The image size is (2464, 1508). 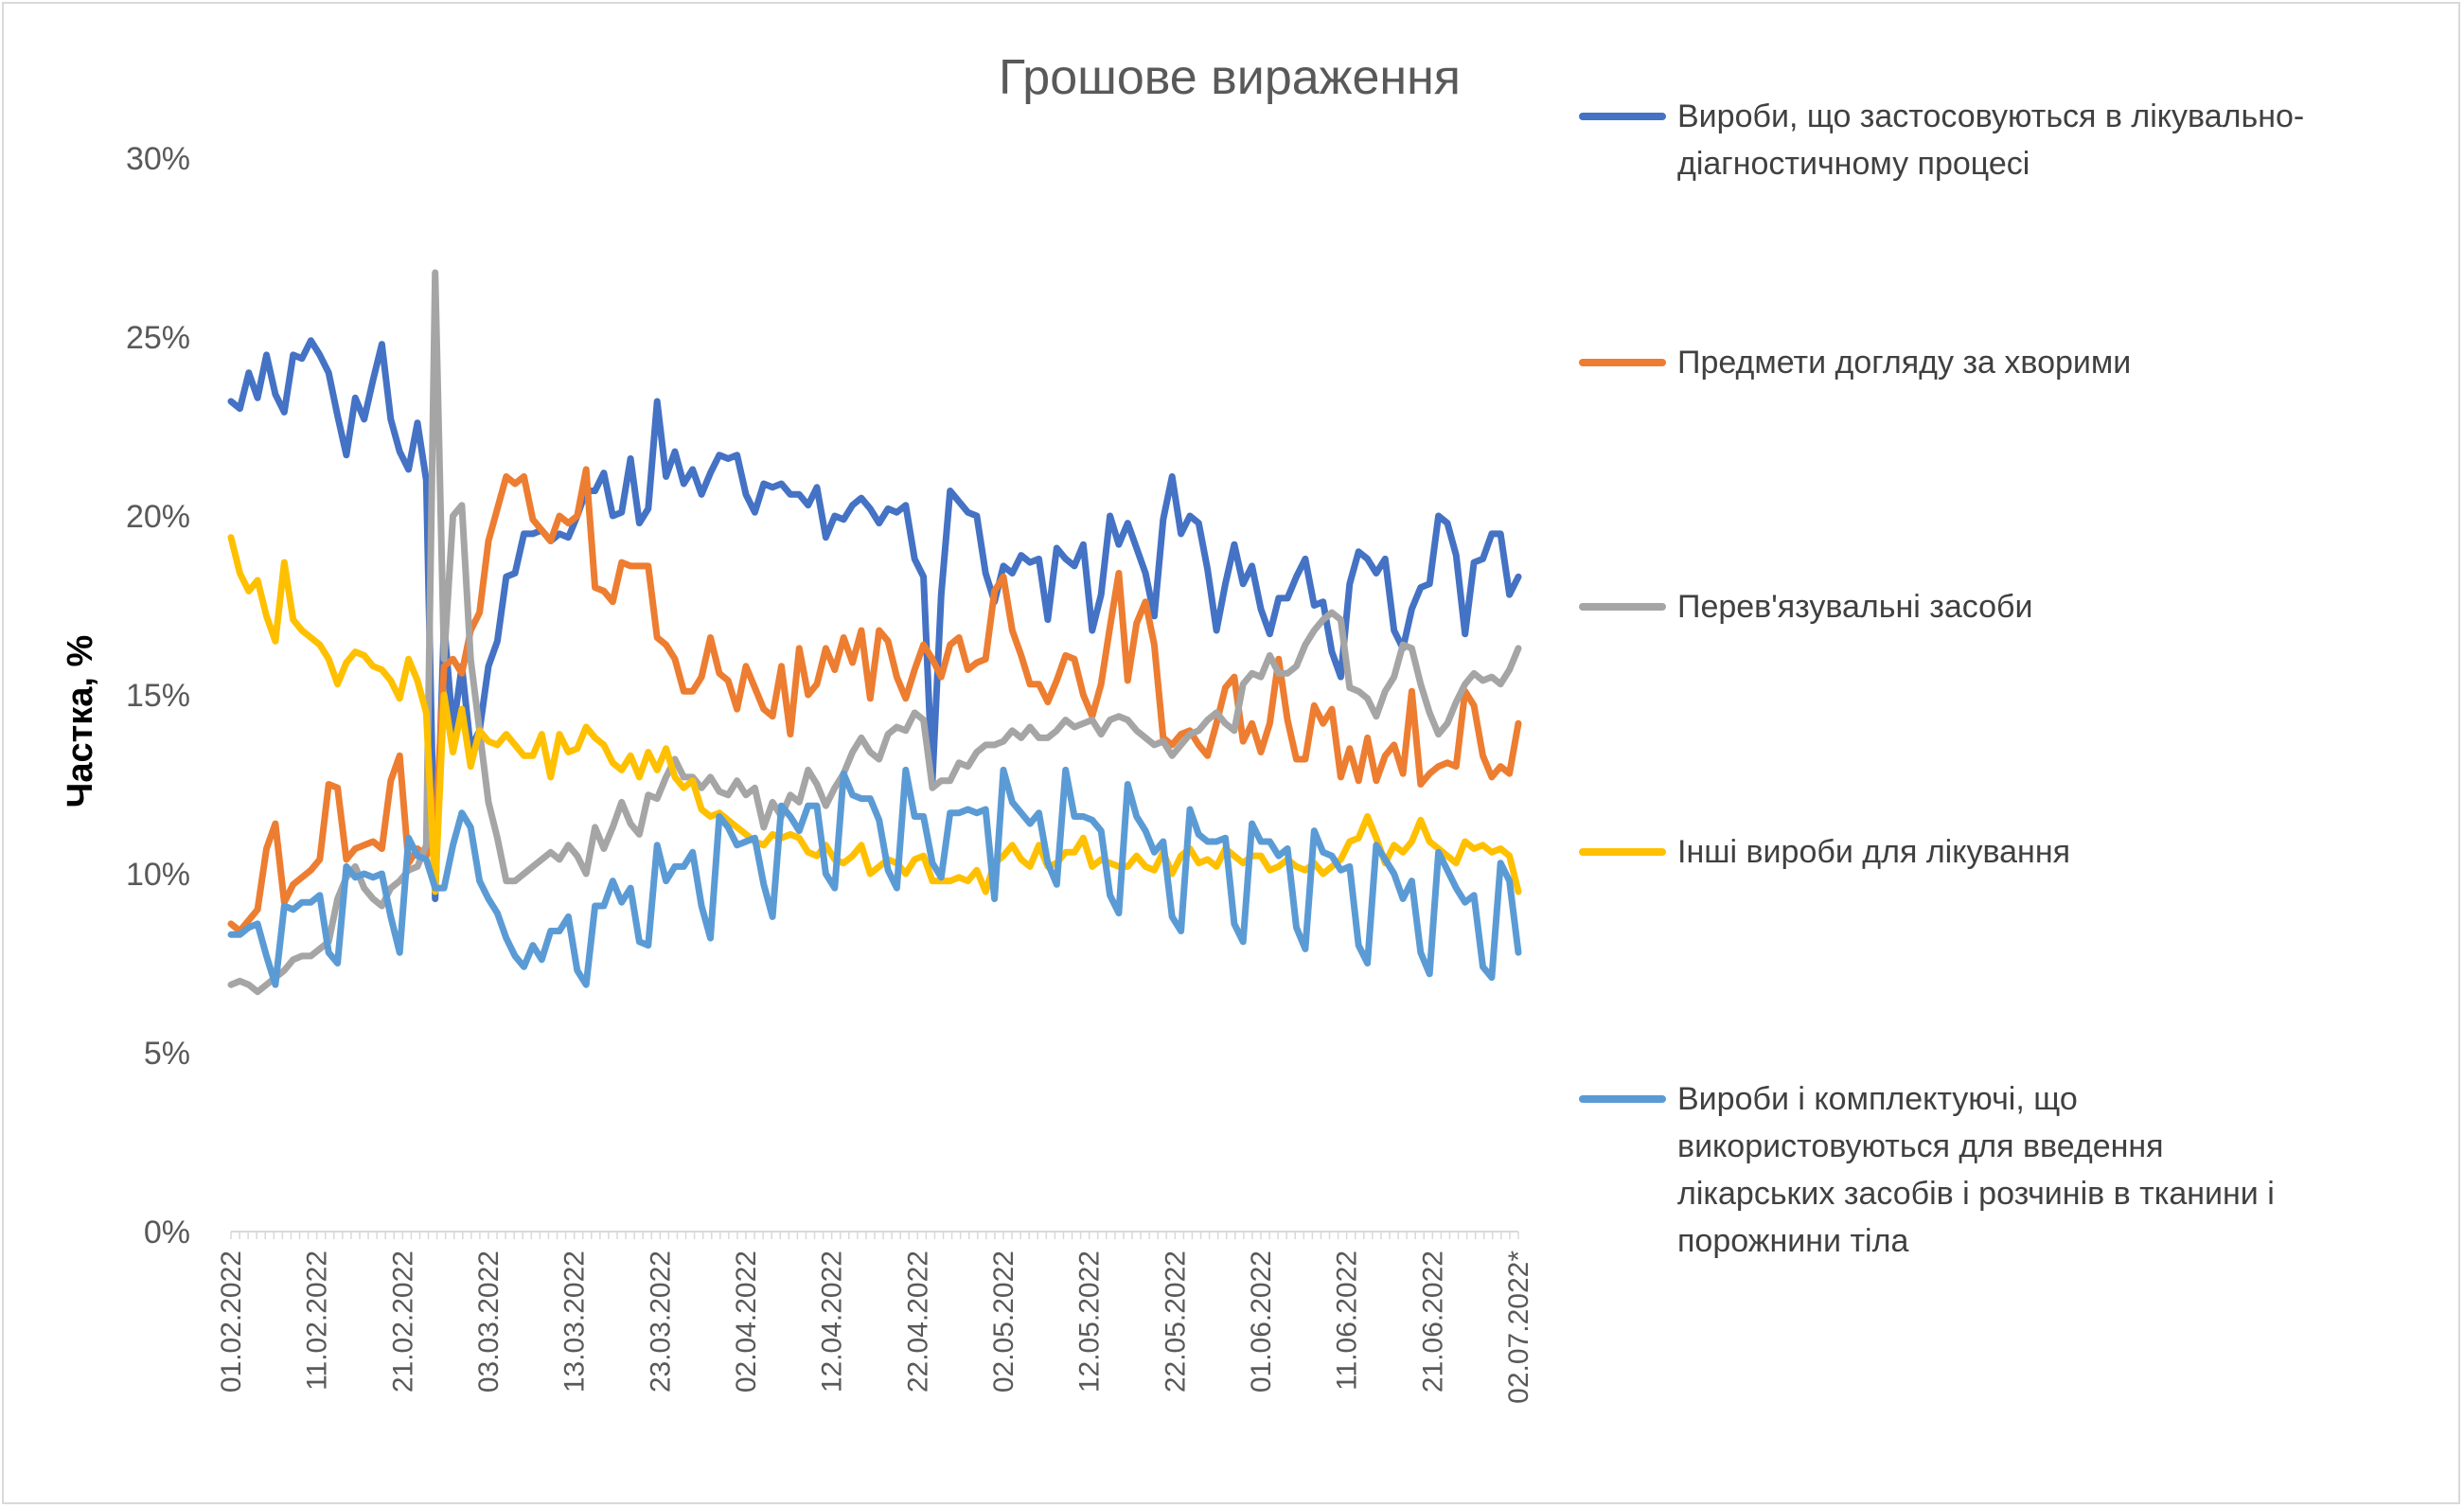 I want to click on x-tick-label: 01.02.2022, so click(x=231, y=1322).